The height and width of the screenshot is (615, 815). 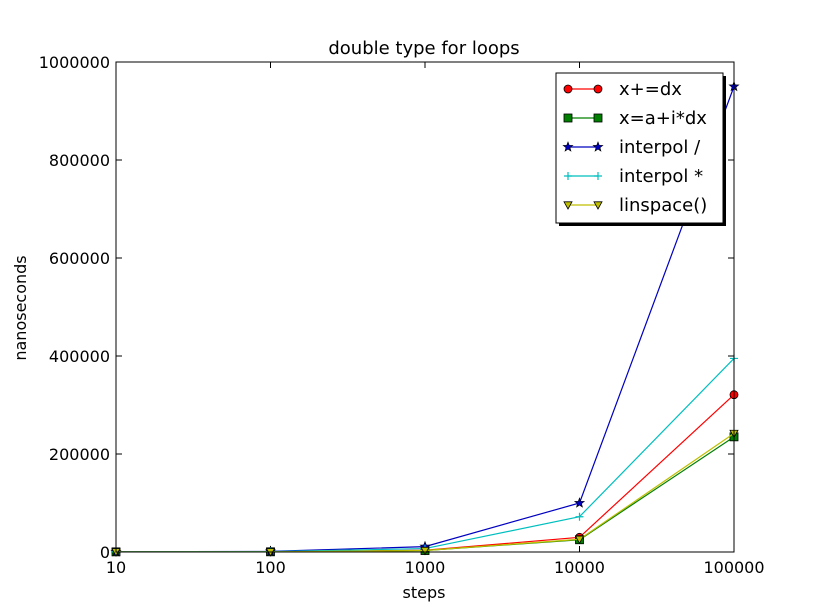 What do you see at coordinates (424, 592) in the screenshot?
I see `x-axis-label: steps` at bounding box center [424, 592].